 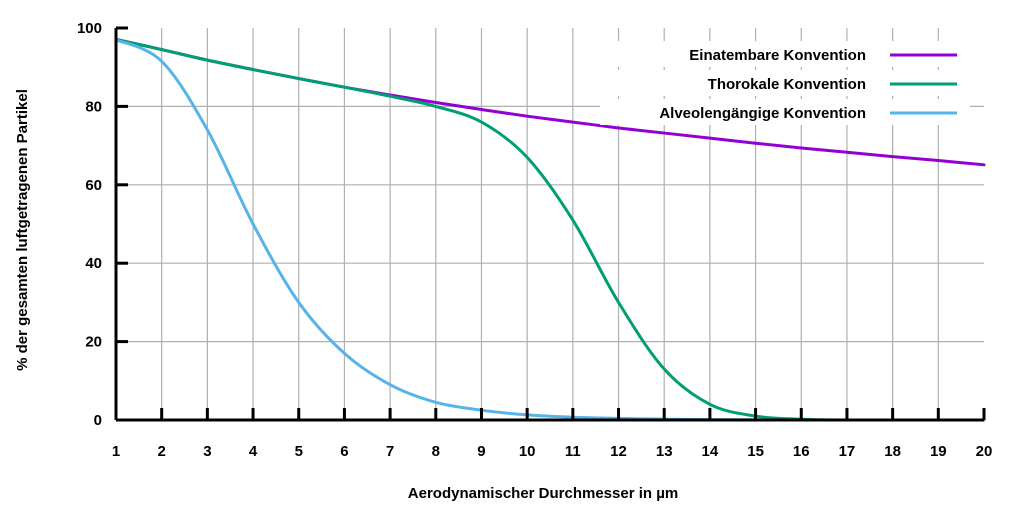 I want to click on legend-label-3: Alveolengängige Konvention, so click(x=762, y=113).